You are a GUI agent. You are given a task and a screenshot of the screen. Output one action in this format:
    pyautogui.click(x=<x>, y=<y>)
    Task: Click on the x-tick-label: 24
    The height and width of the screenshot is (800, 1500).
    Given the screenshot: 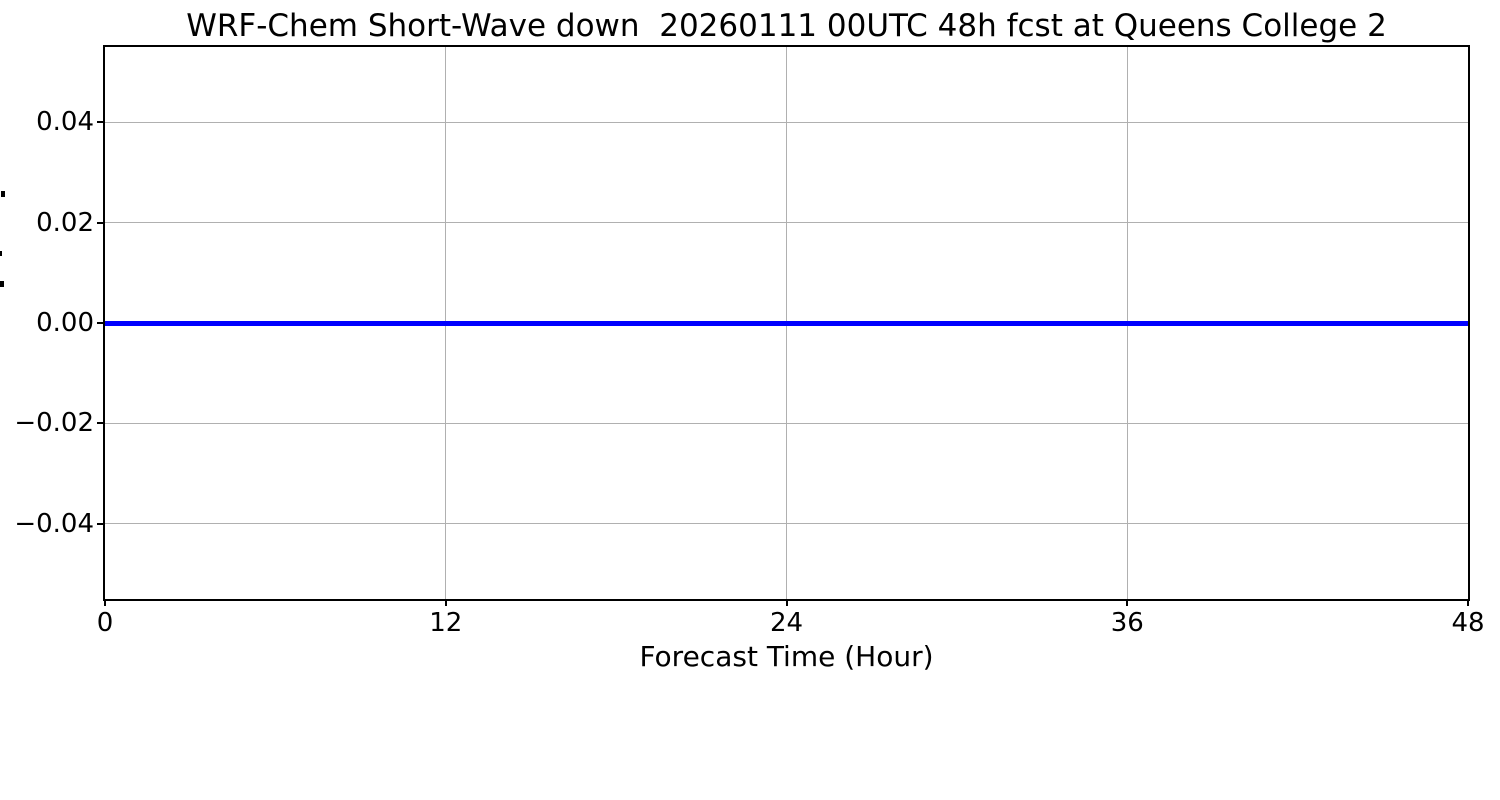 What is the action you would take?
    pyautogui.click(x=786, y=623)
    